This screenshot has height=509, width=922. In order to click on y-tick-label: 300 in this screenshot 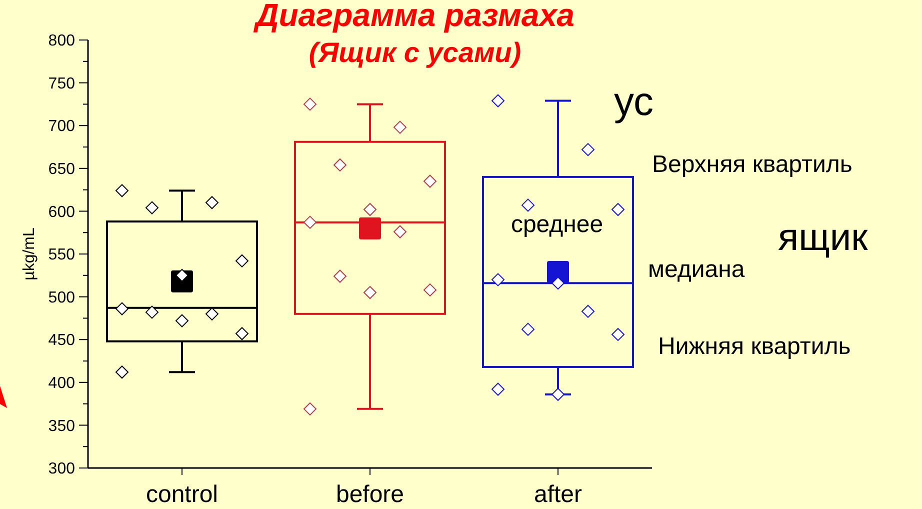, I will do `click(62, 469)`.